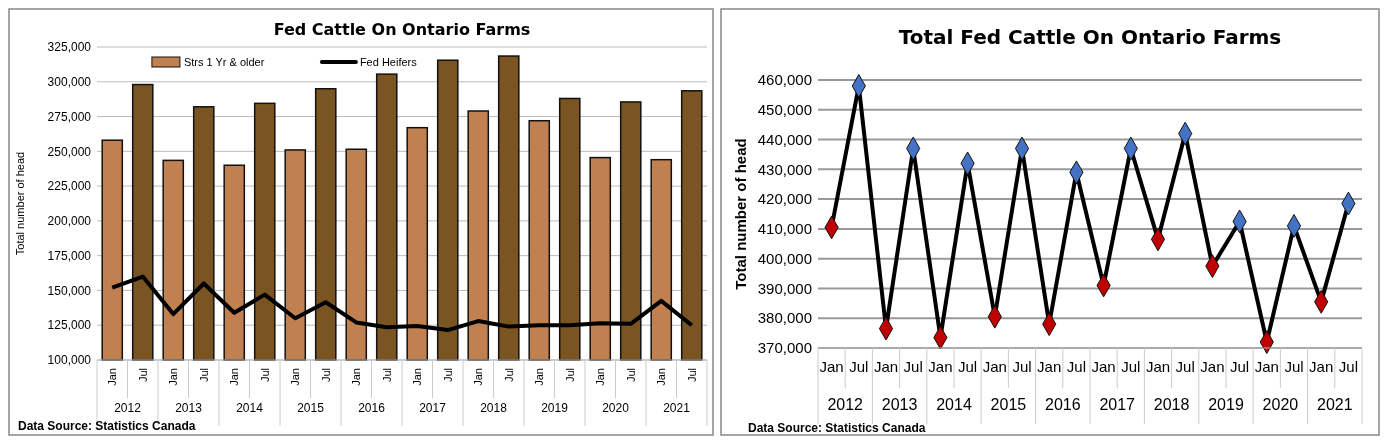 The image size is (1388, 444). What do you see at coordinates (784, 110) in the screenshot?
I see `y-tick-label: 450,000` at bounding box center [784, 110].